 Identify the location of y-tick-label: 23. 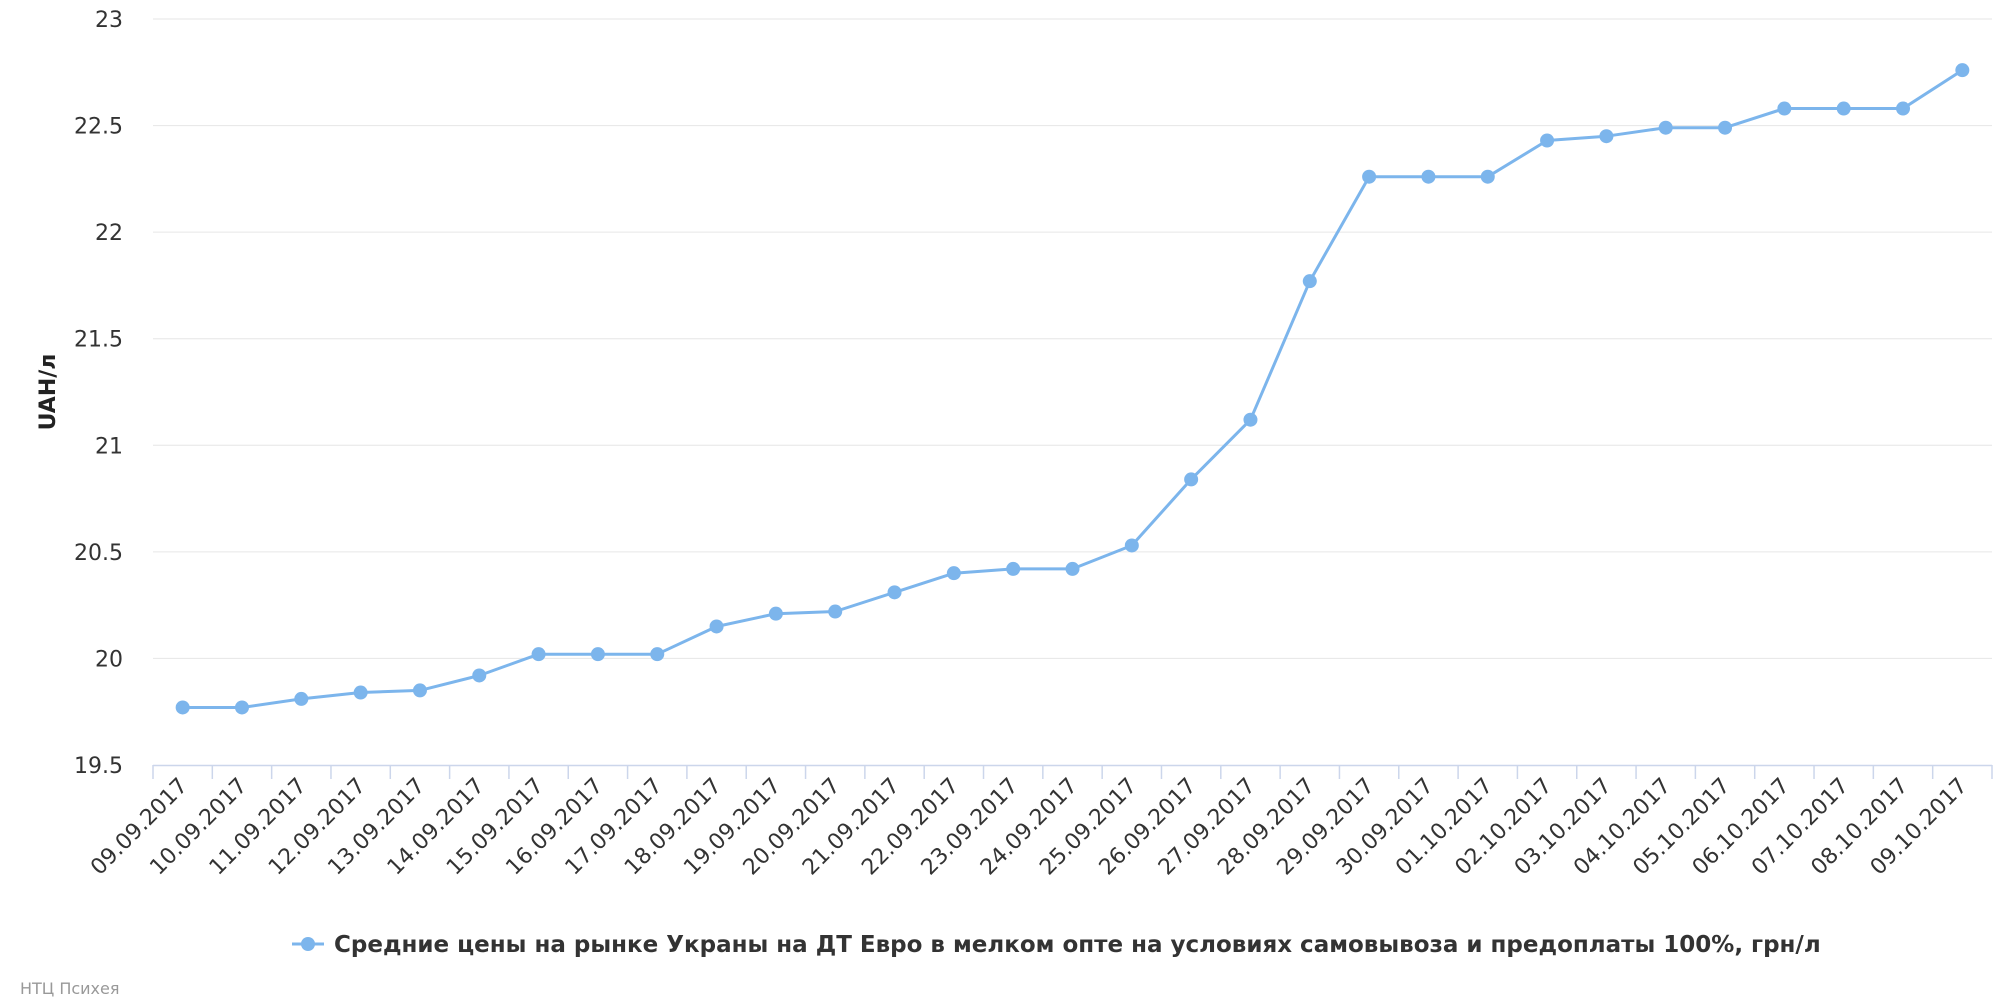
(109, 20).